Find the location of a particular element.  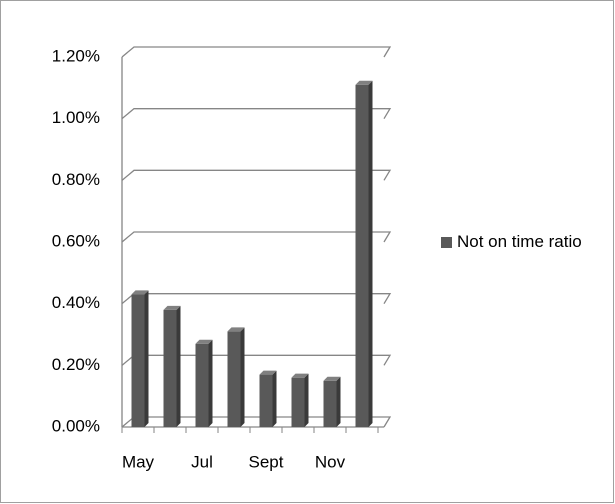

x-tick-label: Nov is located at coordinates (330, 461).